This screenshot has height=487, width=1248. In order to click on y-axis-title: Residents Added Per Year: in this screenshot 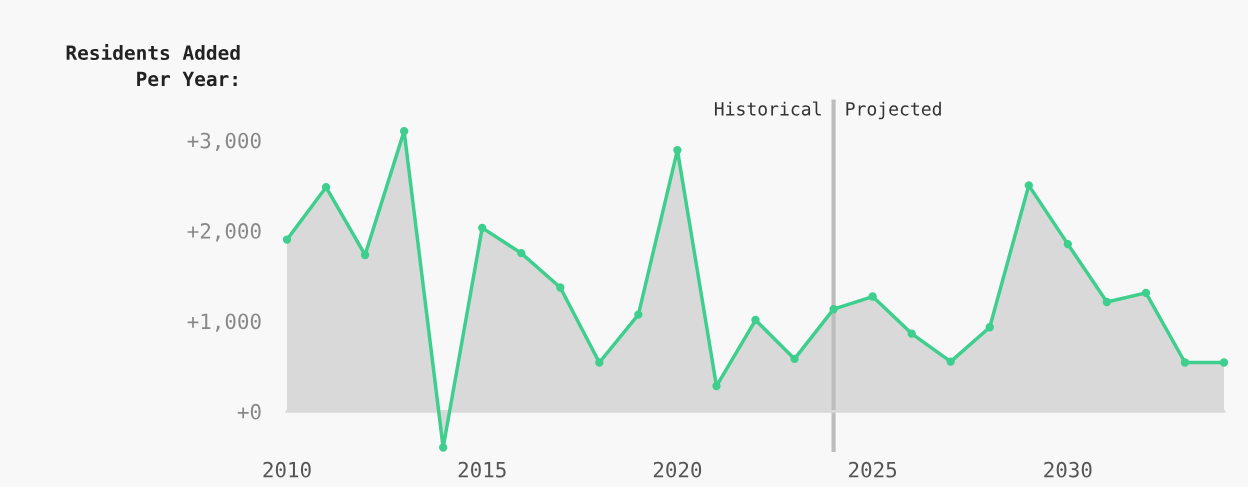, I will do `click(153, 65)`.